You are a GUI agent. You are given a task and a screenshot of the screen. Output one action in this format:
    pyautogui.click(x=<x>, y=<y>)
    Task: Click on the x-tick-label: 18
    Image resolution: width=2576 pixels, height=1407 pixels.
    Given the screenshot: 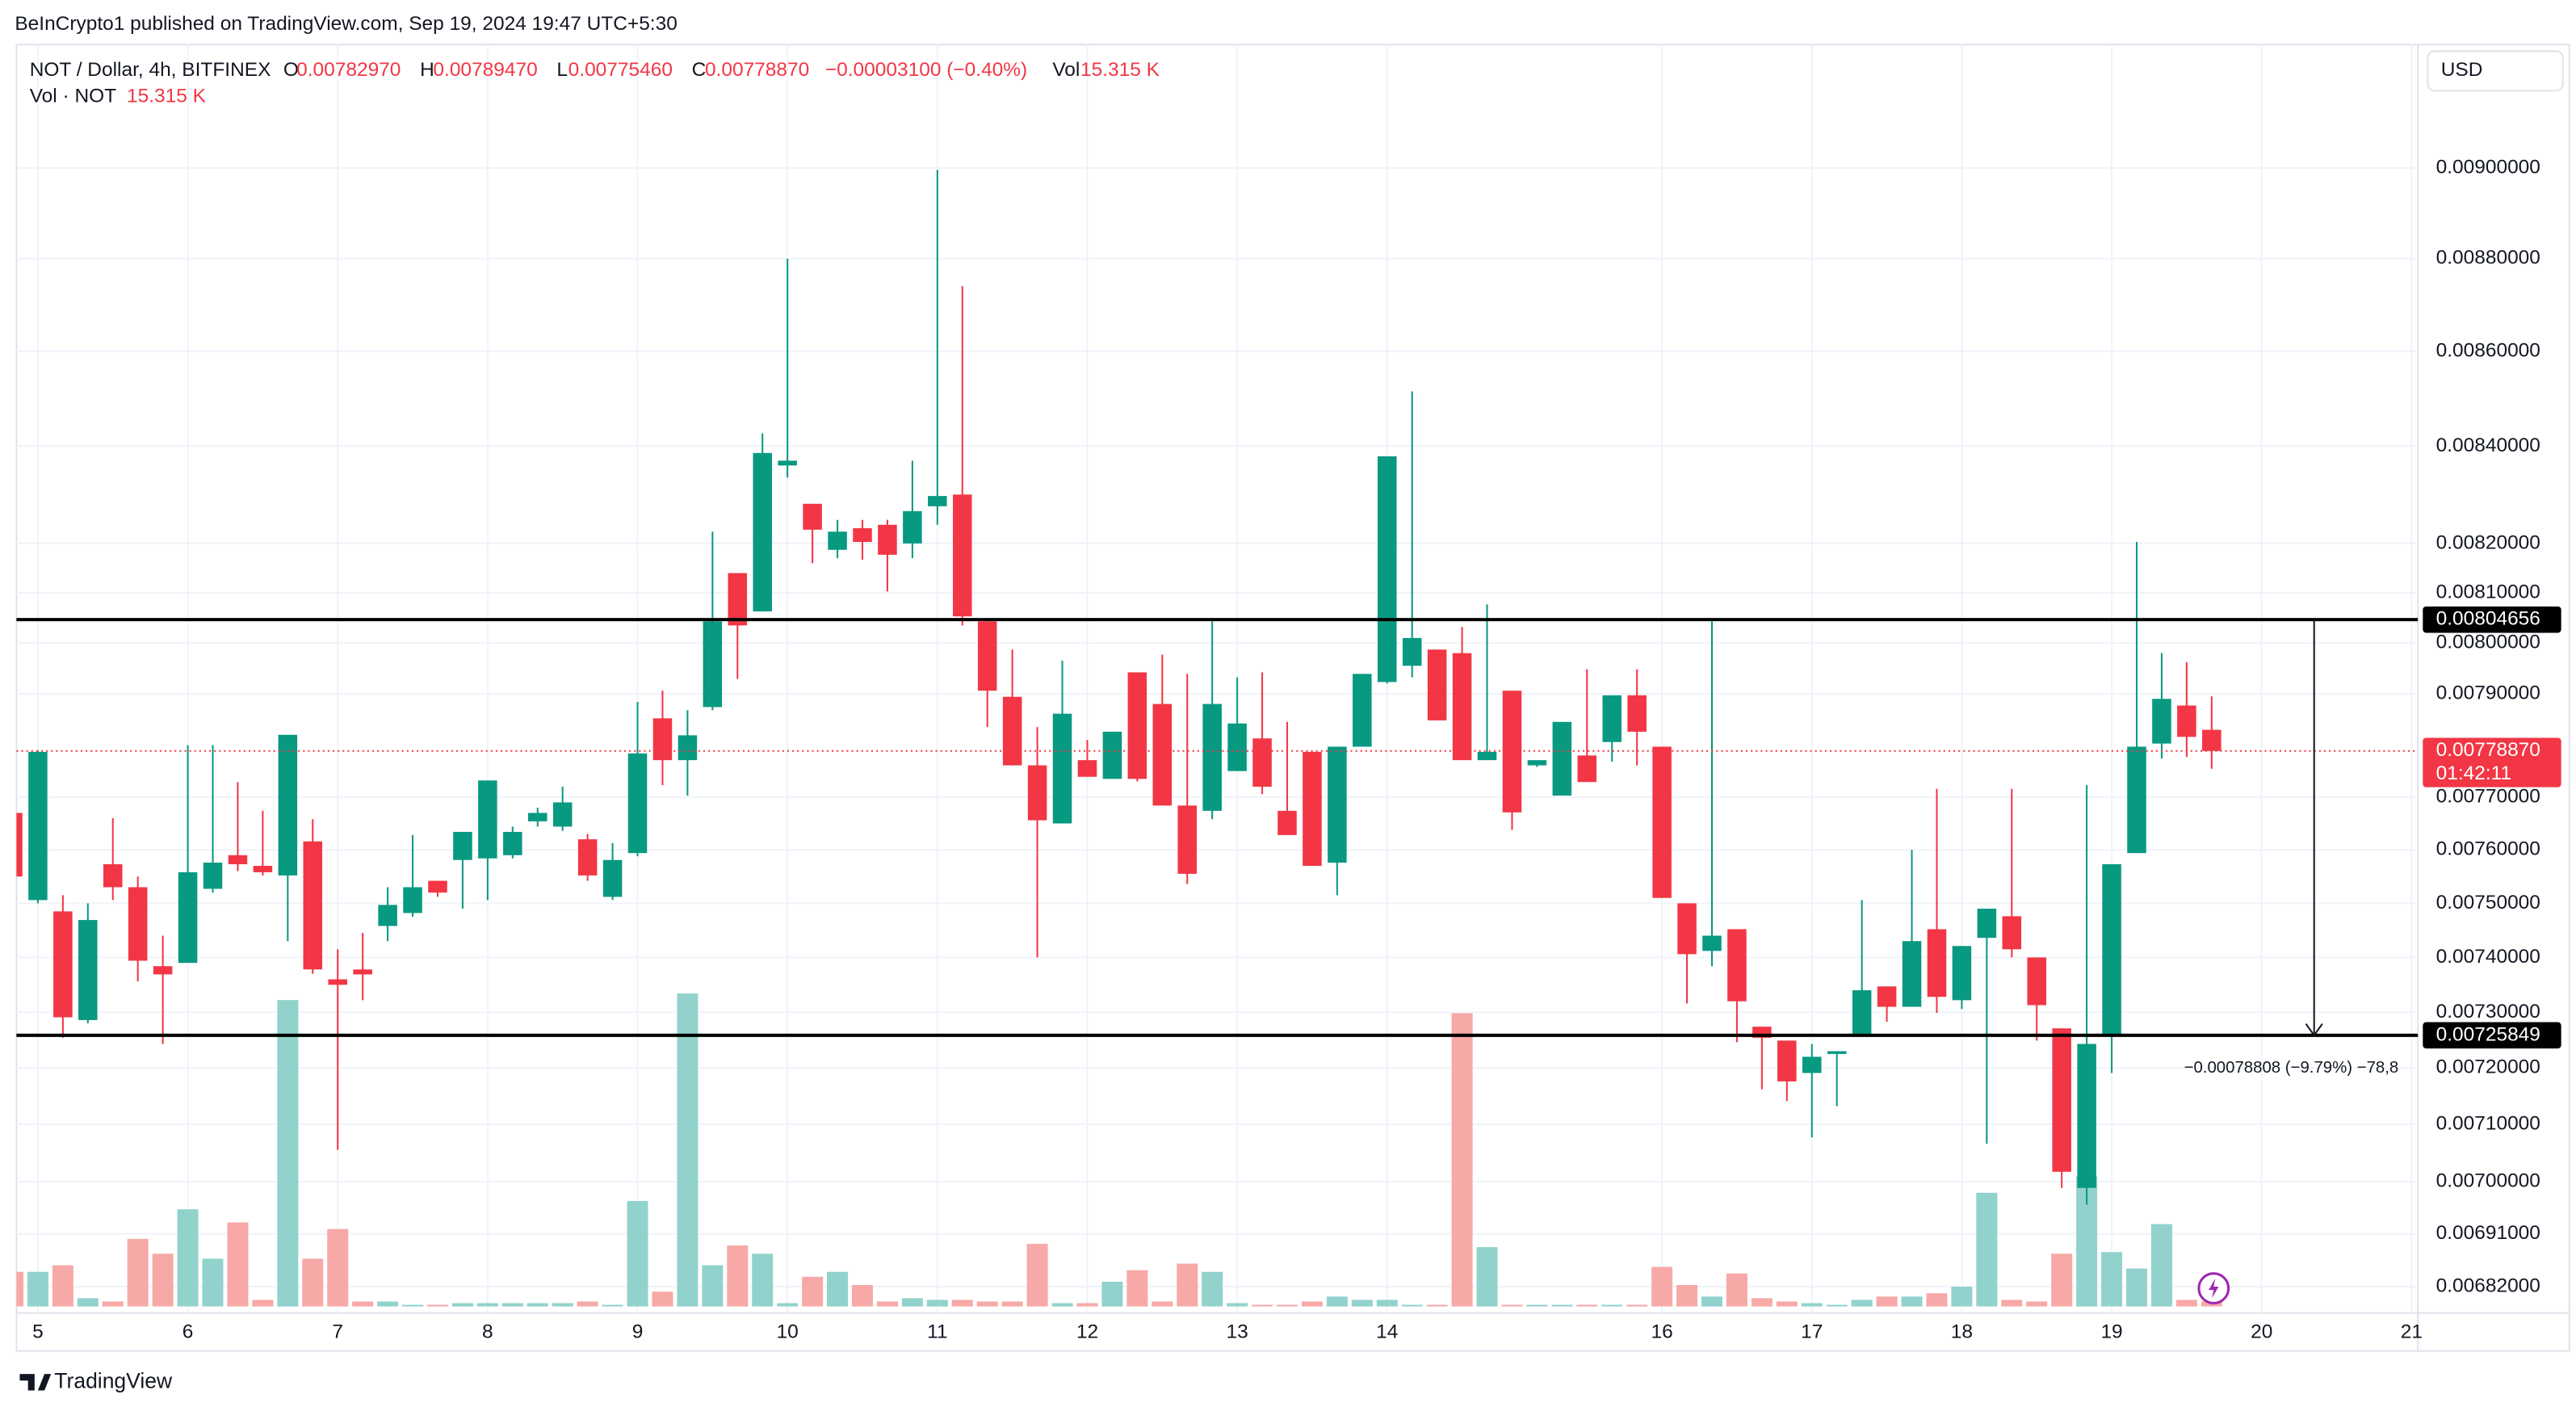 What is the action you would take?
    pyautogui.click(x=1962, y=1332)
    